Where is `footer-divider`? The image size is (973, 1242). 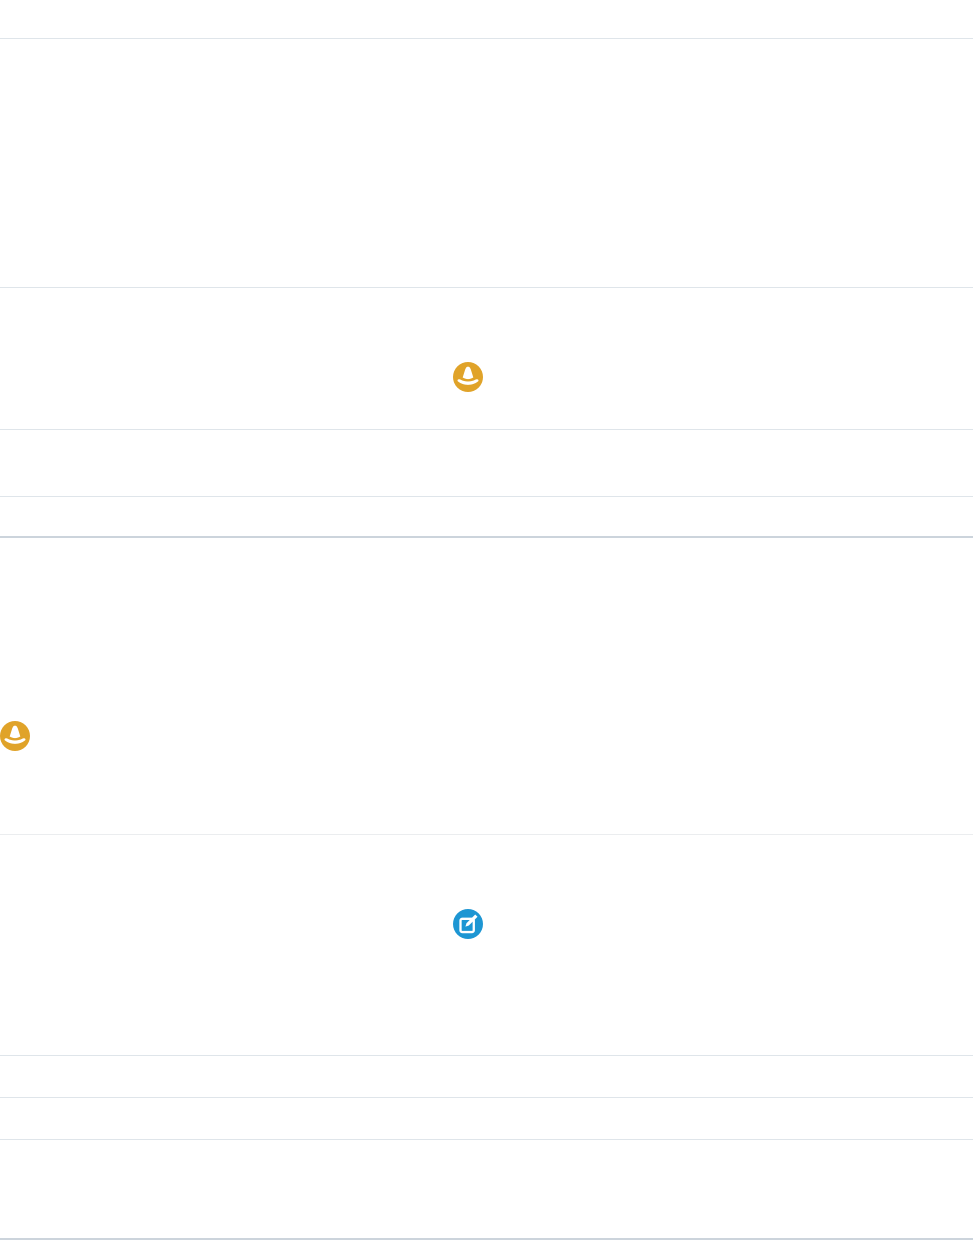 footer-divider is located at coordinates (486, 1239).